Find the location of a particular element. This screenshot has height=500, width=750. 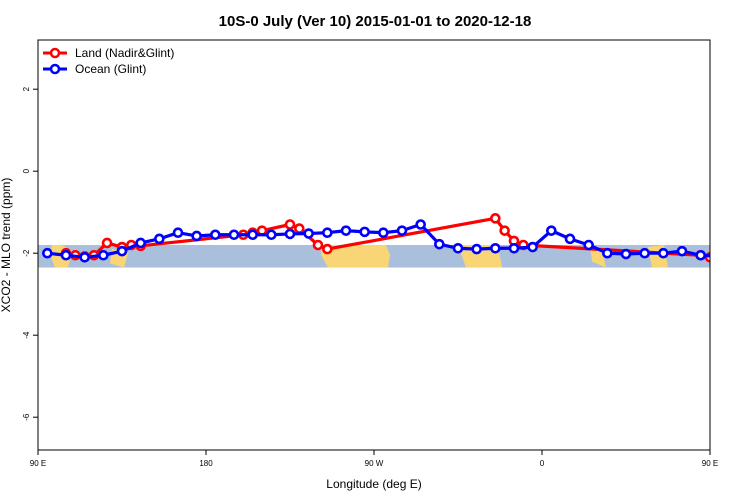

y-axis-ticks: 2 0 -2 -4 -6 is located at coordinates (30, 253).